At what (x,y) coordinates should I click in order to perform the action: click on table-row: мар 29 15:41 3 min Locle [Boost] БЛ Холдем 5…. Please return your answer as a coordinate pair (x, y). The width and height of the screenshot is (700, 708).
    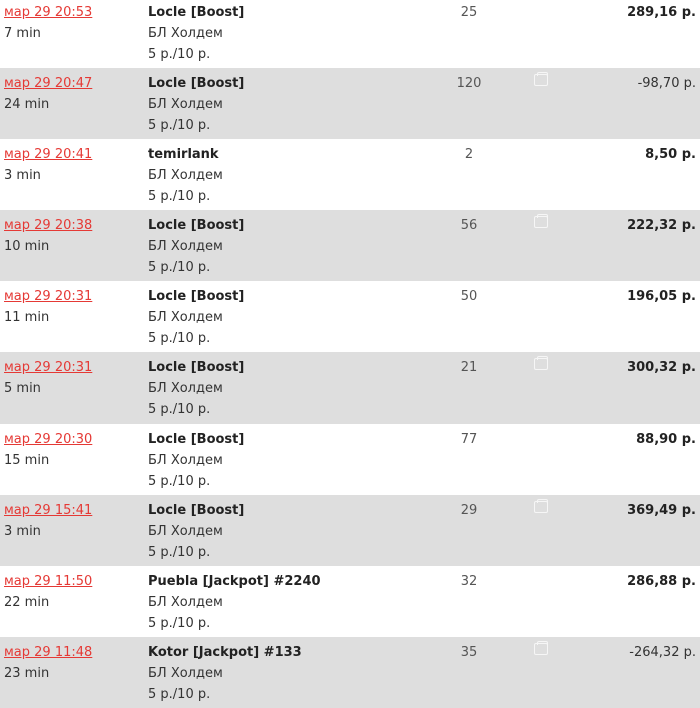
    Looking at the image, I should click on (350, 530).